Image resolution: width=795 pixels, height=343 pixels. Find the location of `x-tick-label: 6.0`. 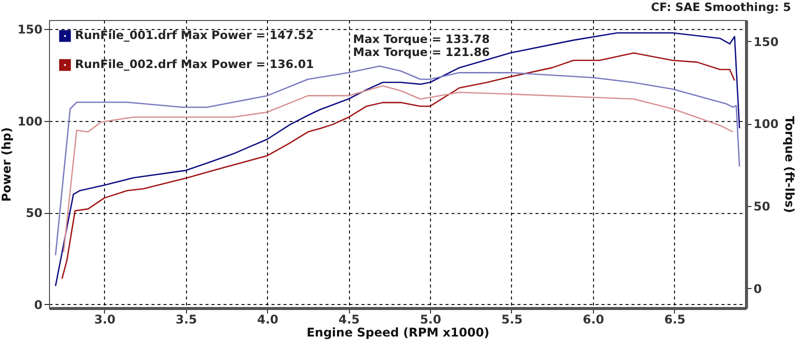

x-tick-label: 6.0 is located at coordinates (593, 319).